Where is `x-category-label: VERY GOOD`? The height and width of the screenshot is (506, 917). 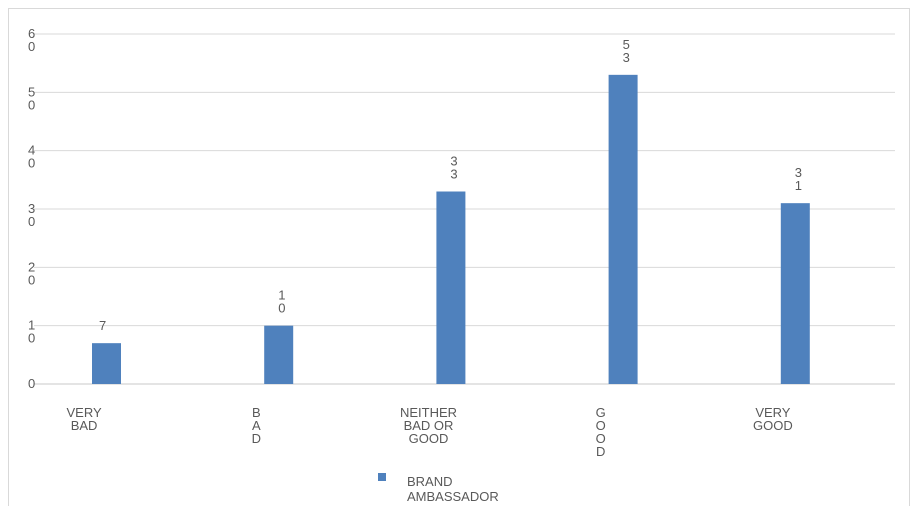 x-category-label: VERY GOOD is located at coordinates (773, 419).